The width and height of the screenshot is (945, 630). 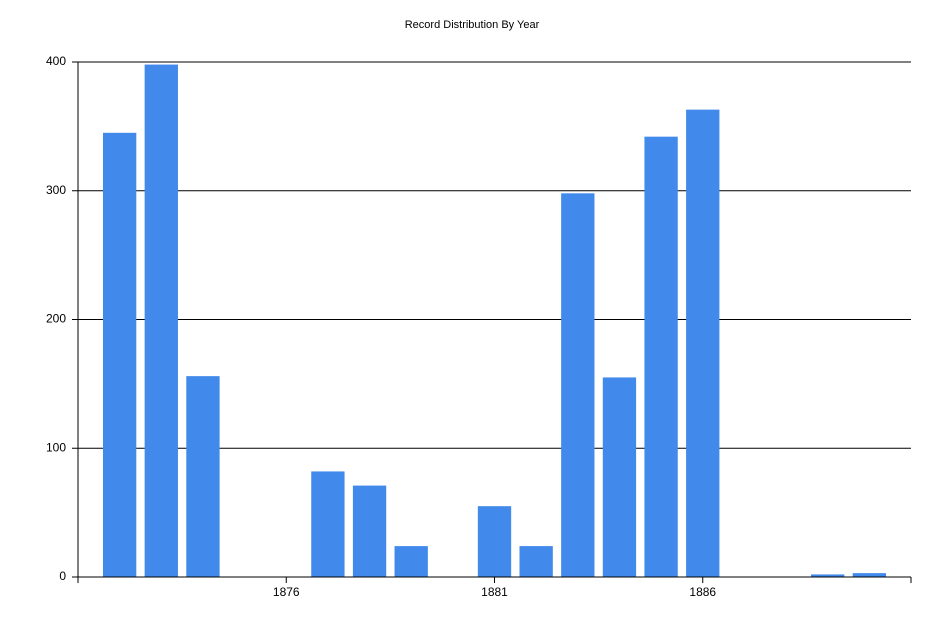 I want to click on x-tick-label: 1876, so click(x=286, y=592).